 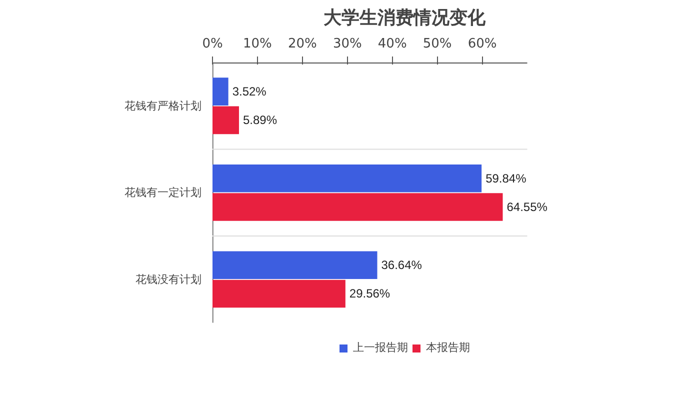 What do you see at coordinates (404, 18) in the screenshot?
I see `chart-title: 大学生消费情况变化` at bounding box center [404, 18].